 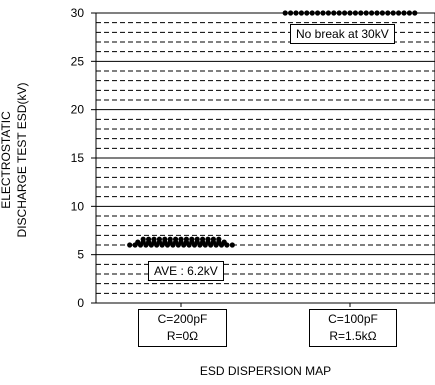 What do you see at coordinates (78, 13) in the screenshot?
I see `y-tick-label: 30` at bounding box center [78, 13].